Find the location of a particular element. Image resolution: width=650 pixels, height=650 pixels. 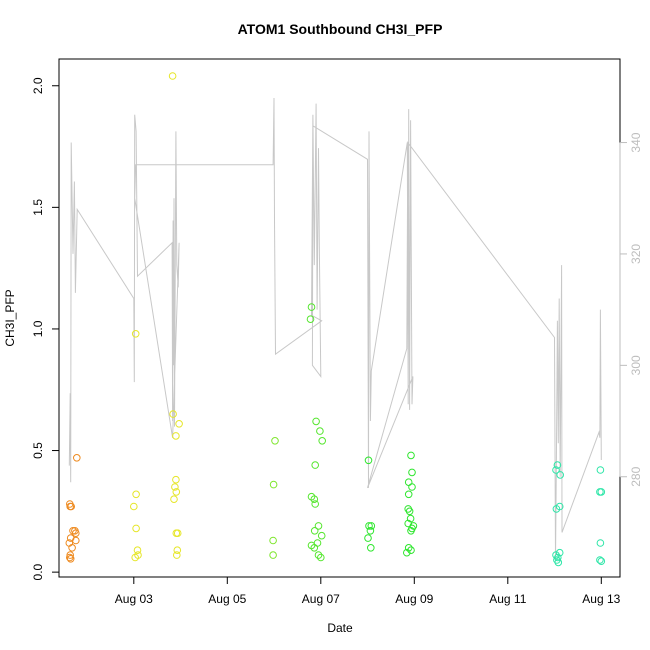

x-tick-label: Aug 09 is located at coordinates (414, 599).